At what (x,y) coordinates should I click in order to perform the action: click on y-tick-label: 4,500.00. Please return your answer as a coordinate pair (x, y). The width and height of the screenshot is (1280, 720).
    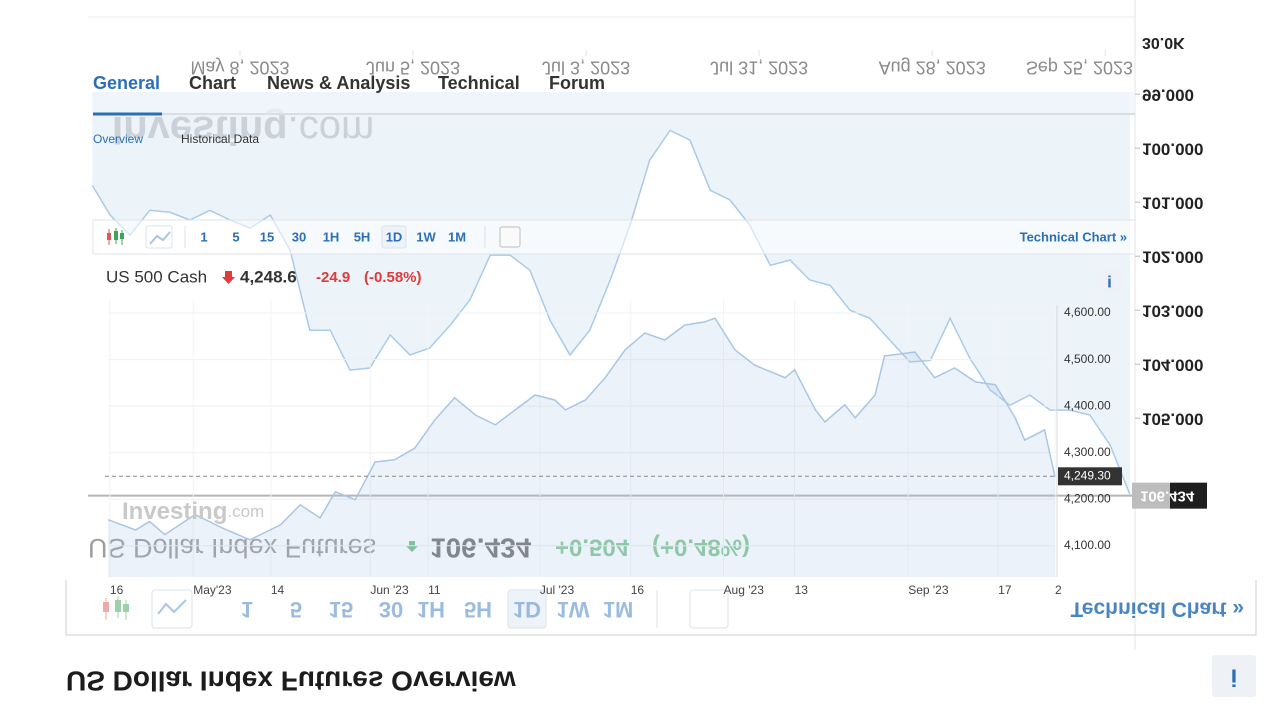
    Looking at the image, I should click on (1087, 359).